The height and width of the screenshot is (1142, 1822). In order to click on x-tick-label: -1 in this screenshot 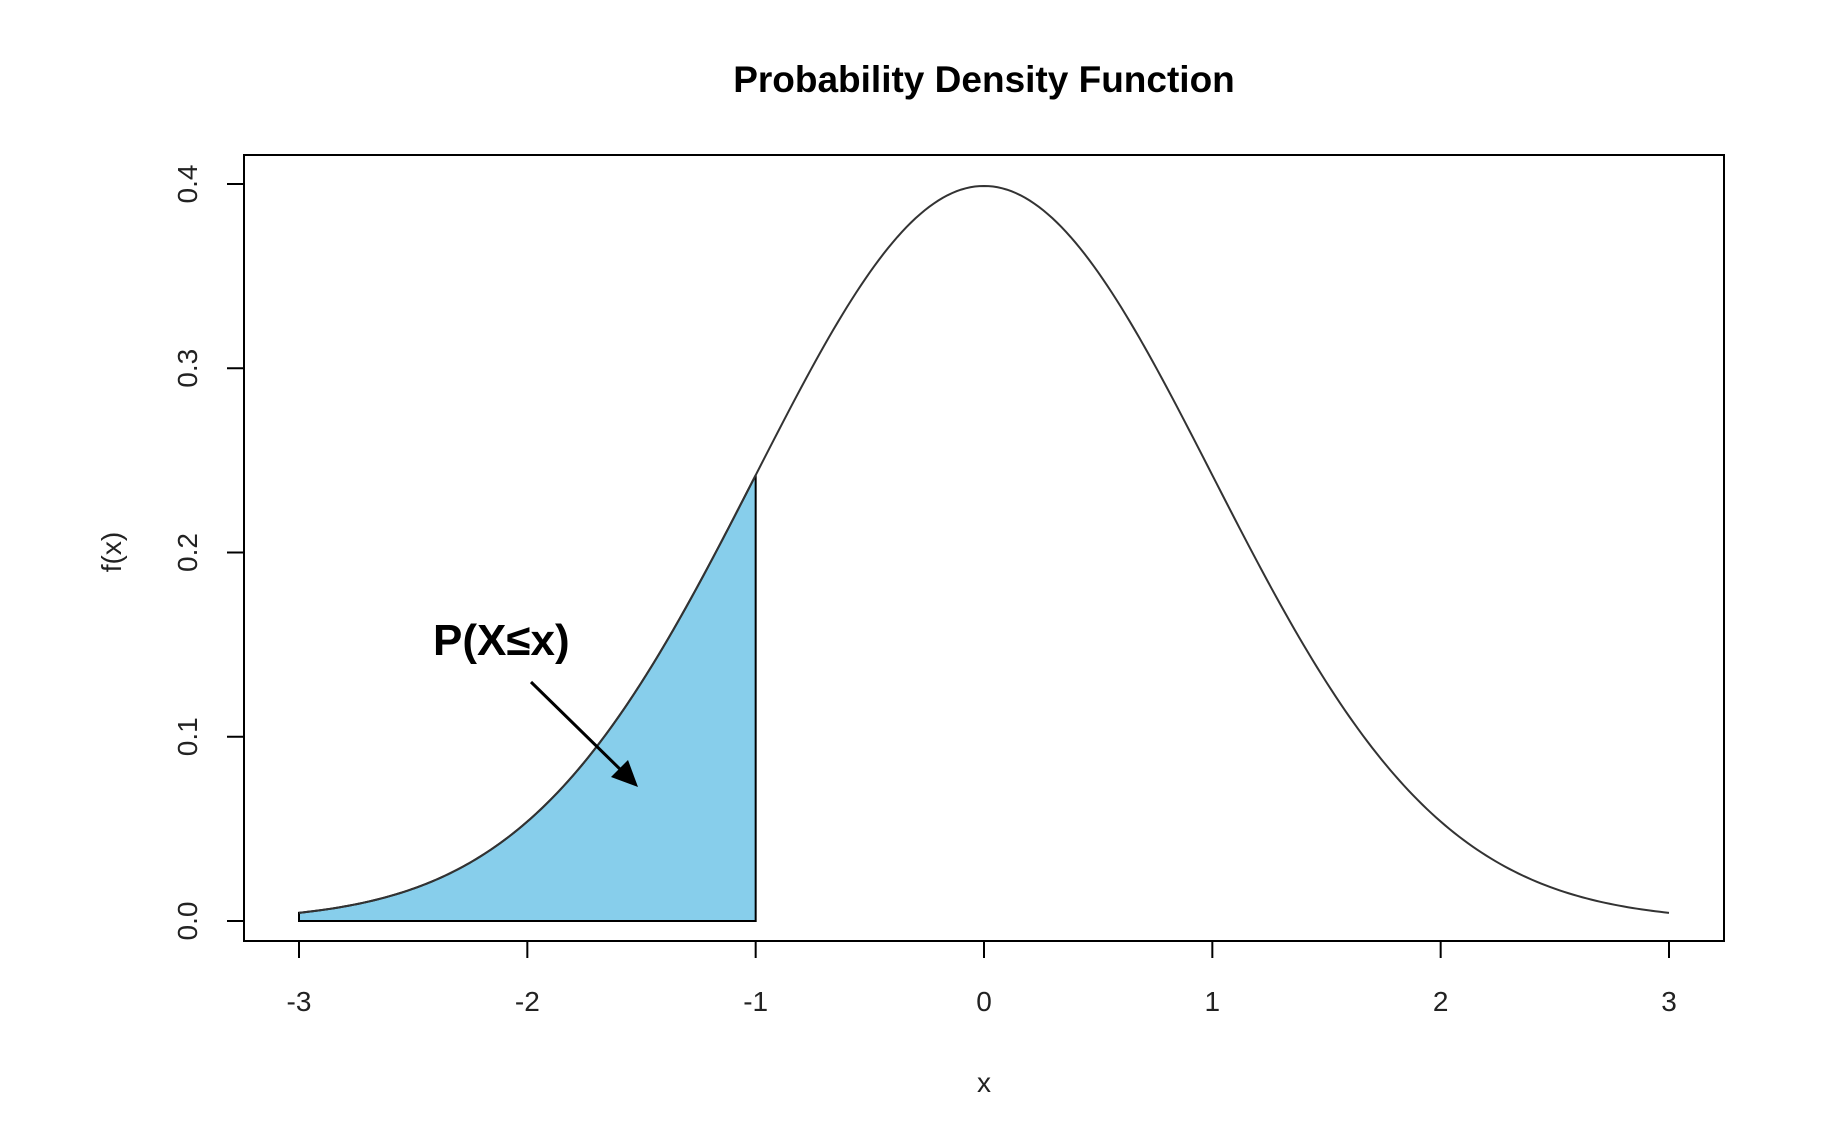, I will do `click(755, 1001)`.